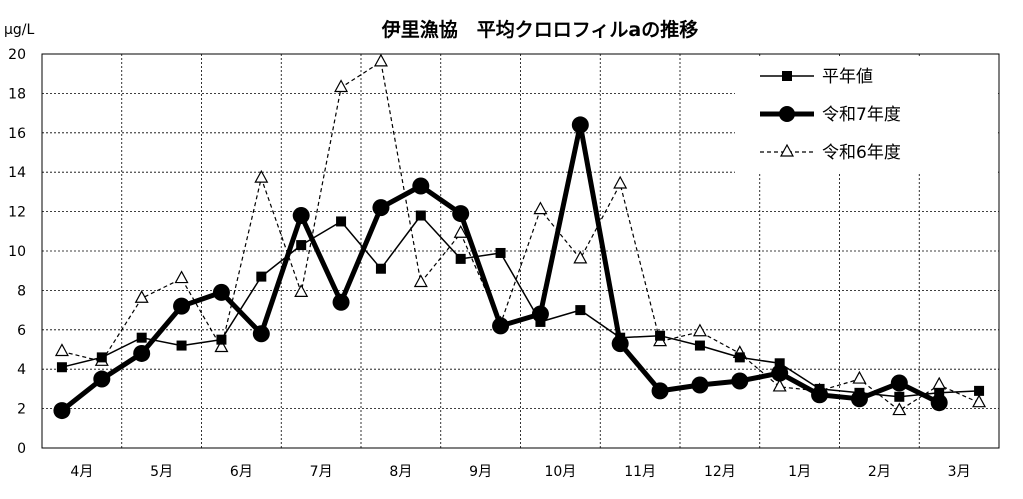 This screenshot has height=499, width=1023. What do you see at coordinates (816, 77) in the screenshot?
I see `legend-item-normal: 平年値` at bounding box center [816, 77].